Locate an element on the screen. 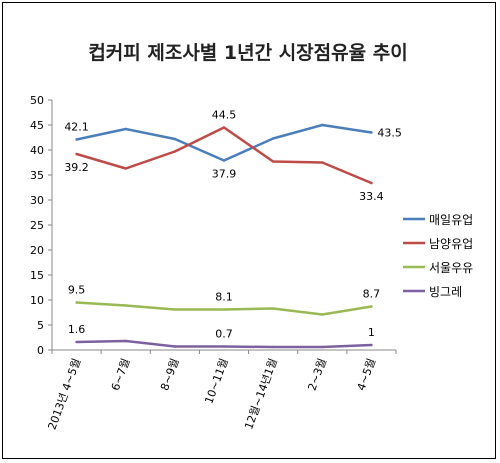 The width and height of the screenshot is (500, 463). y-tick-label: 0 is located at coordinates (40, 350).